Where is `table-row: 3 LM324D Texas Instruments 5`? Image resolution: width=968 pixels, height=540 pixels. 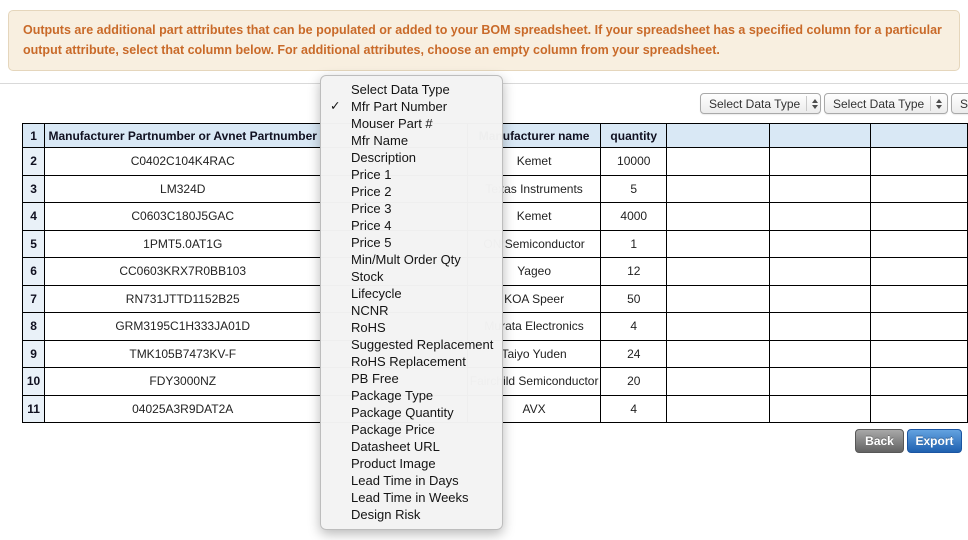 table-row: 3 LM324D Texas Instruments 5 is located at coordinates (494, 188).